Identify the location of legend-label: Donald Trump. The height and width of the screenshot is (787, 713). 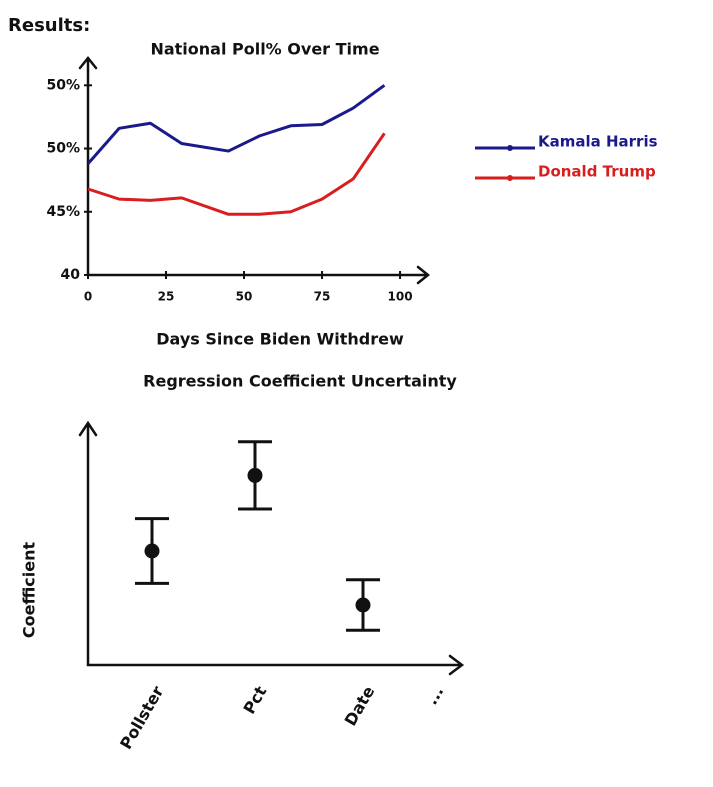
(597, 172).